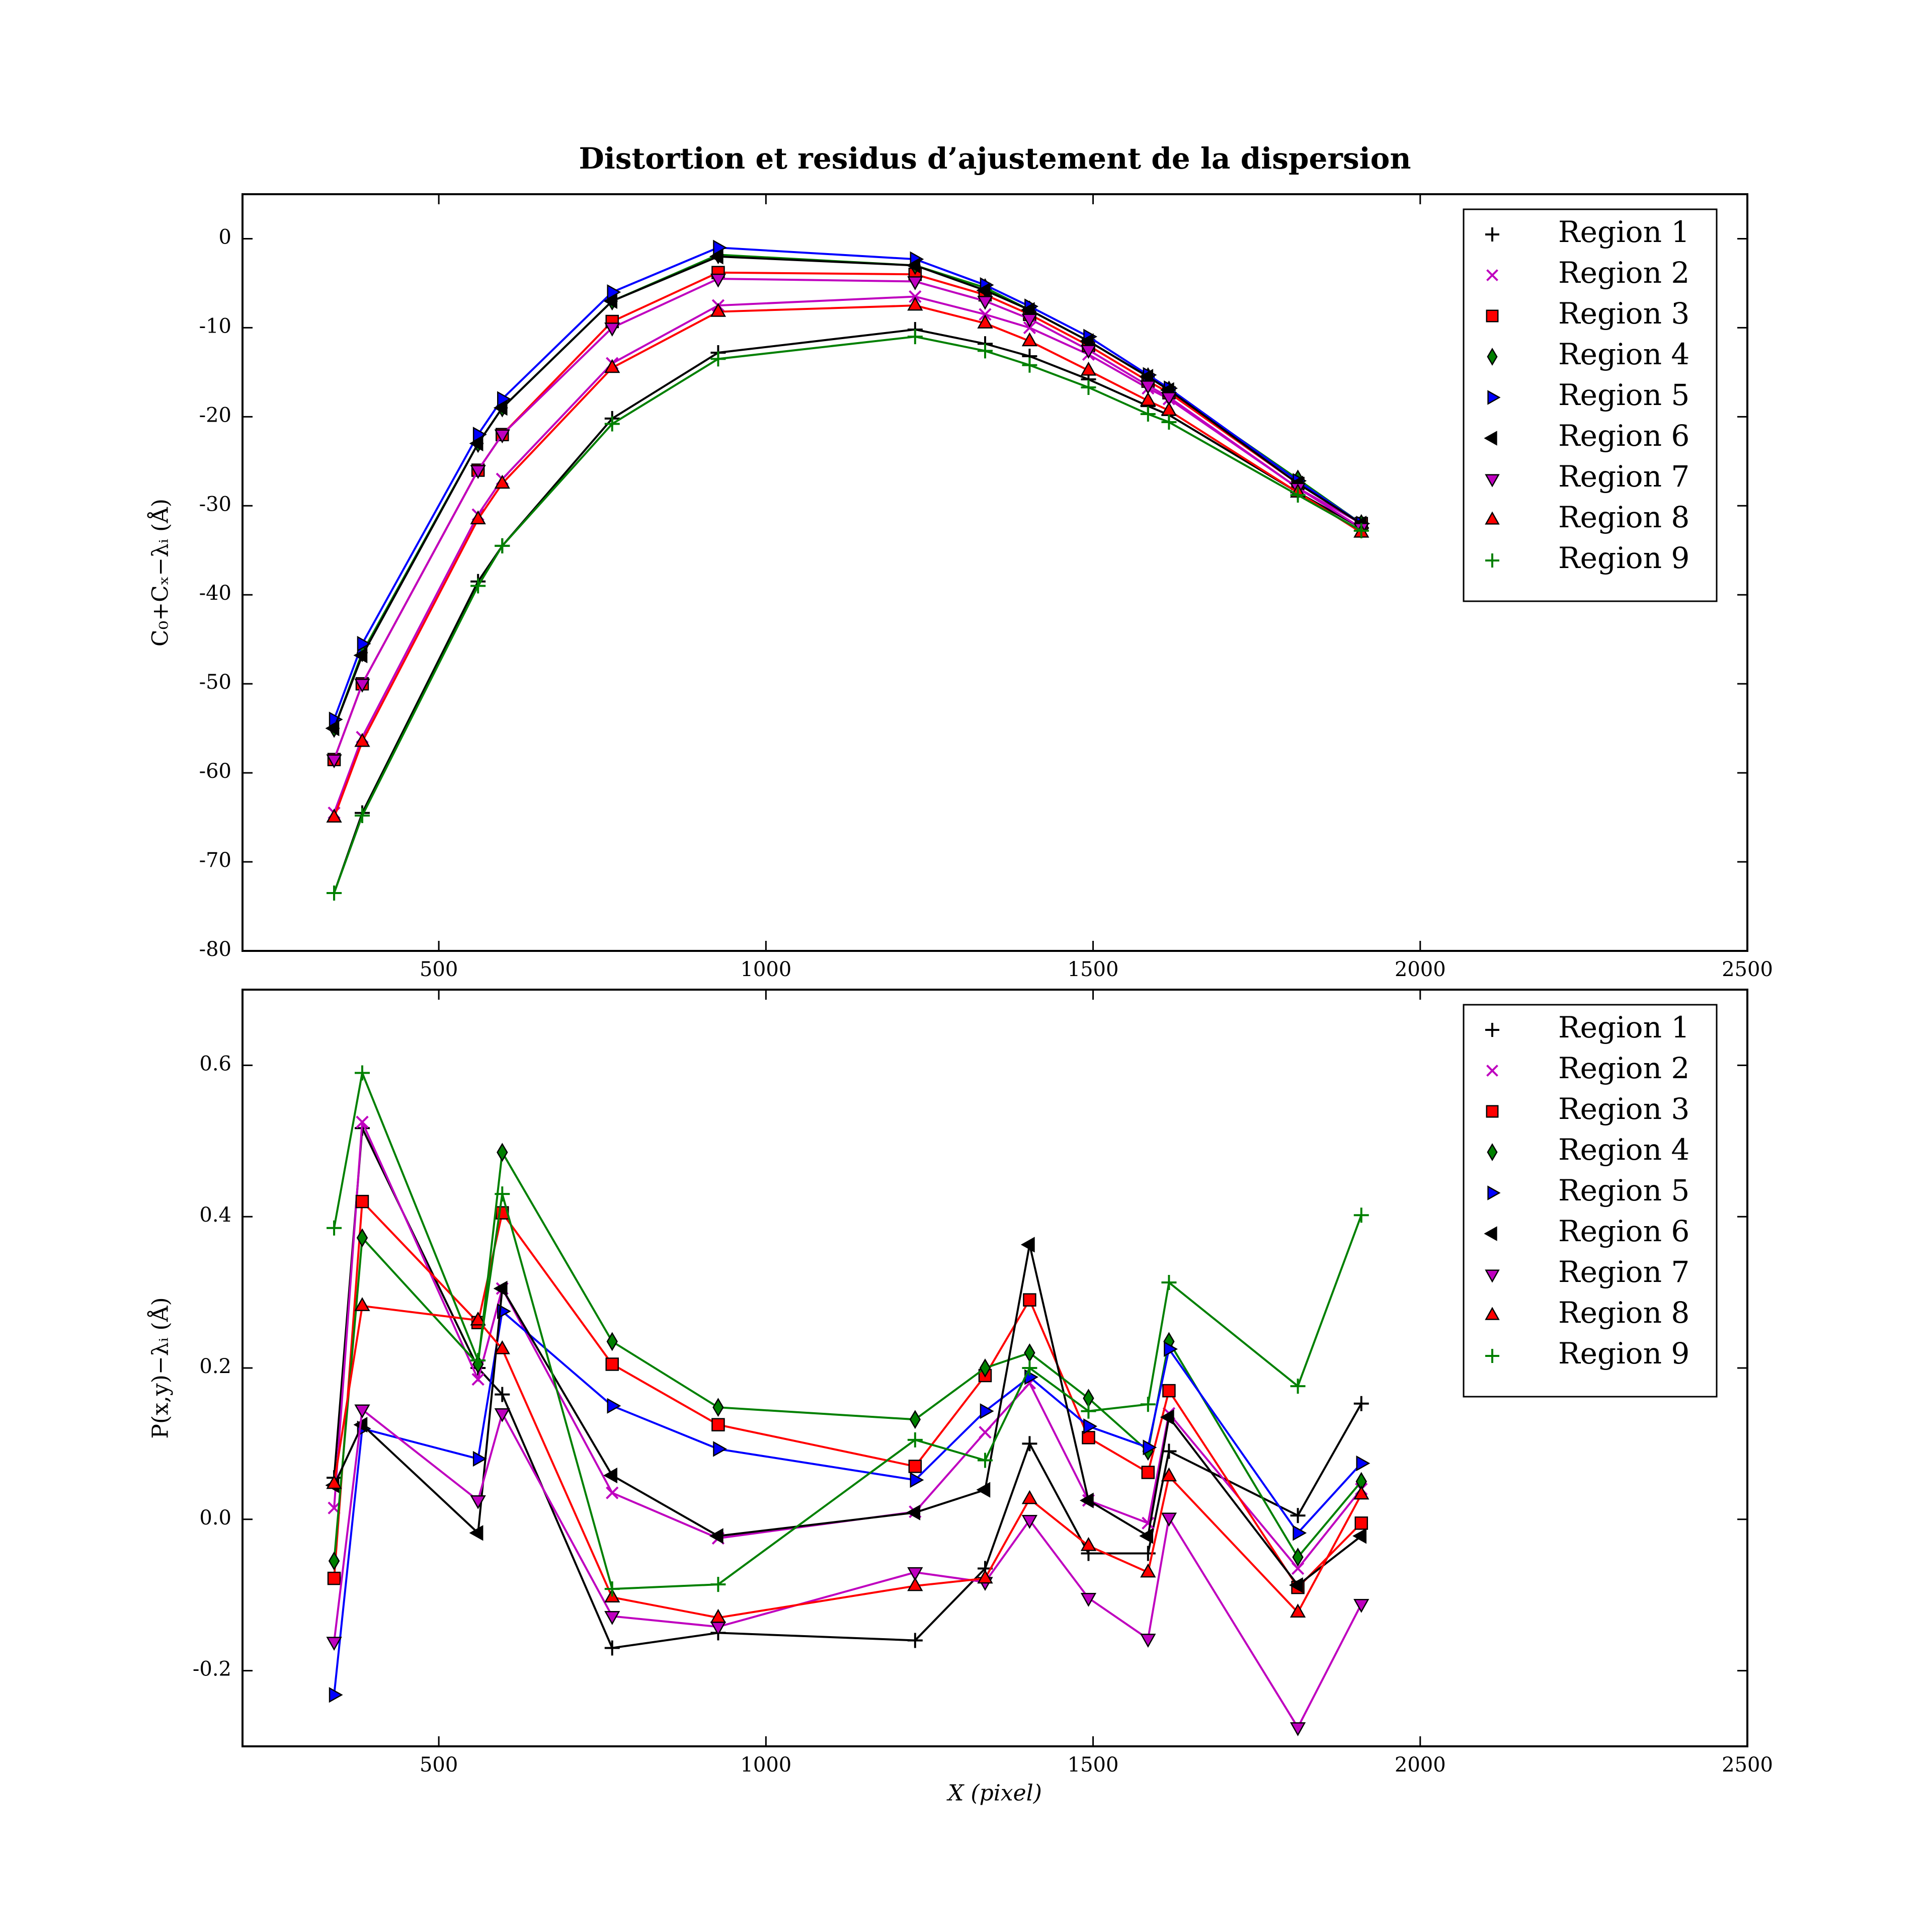 The height and width of the screenshot is (1932, 1932). Describe the element at coordinates (1624, 477) in the screenshot. I see `legend-label: Region 7` at that location.